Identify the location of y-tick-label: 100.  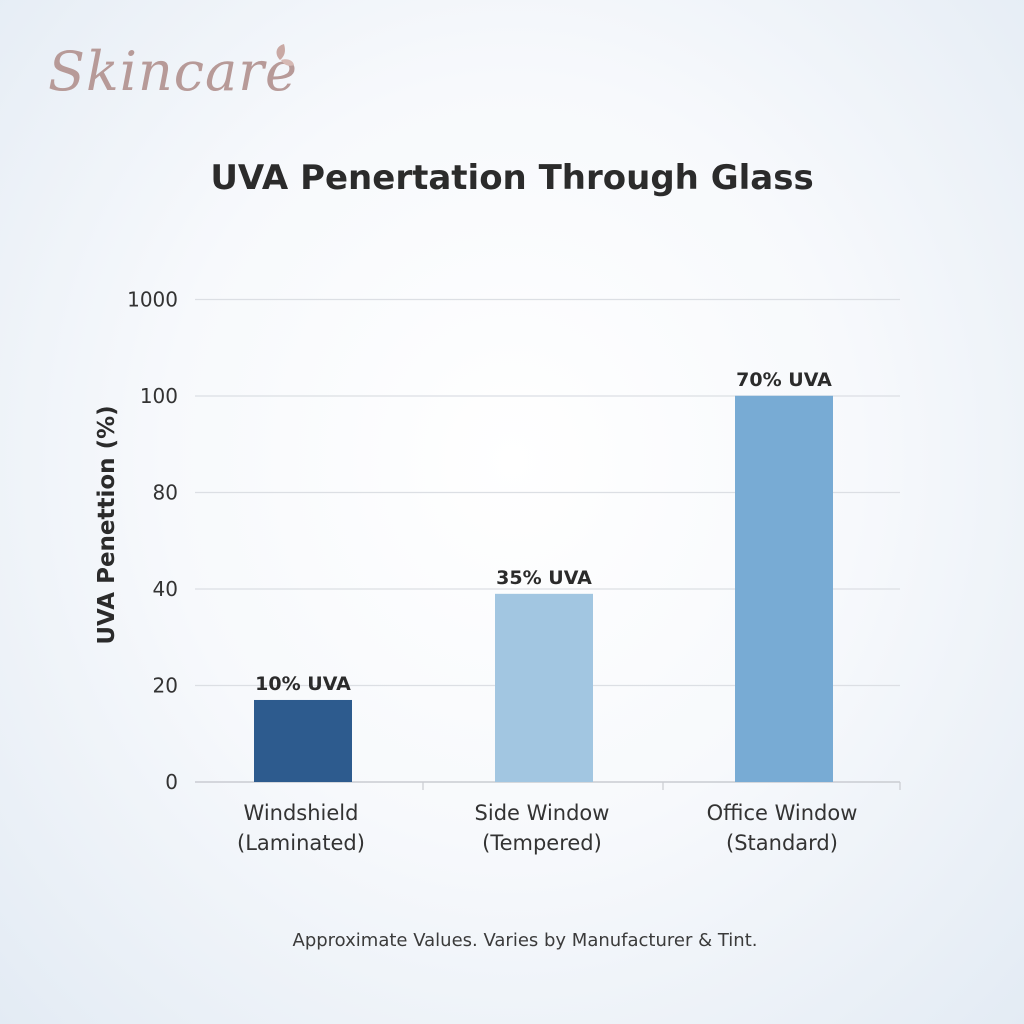
(159, 396).